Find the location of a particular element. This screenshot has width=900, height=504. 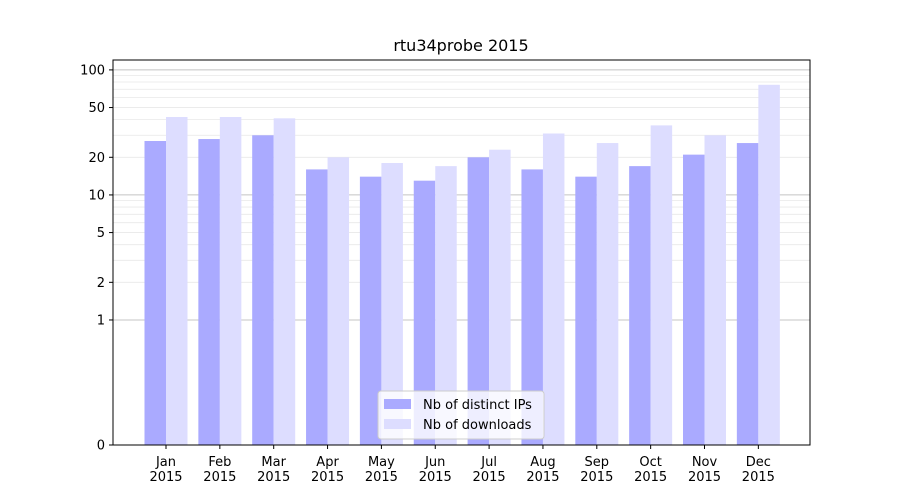

y-tick-label: 1 is located at coordinates (101, 320).